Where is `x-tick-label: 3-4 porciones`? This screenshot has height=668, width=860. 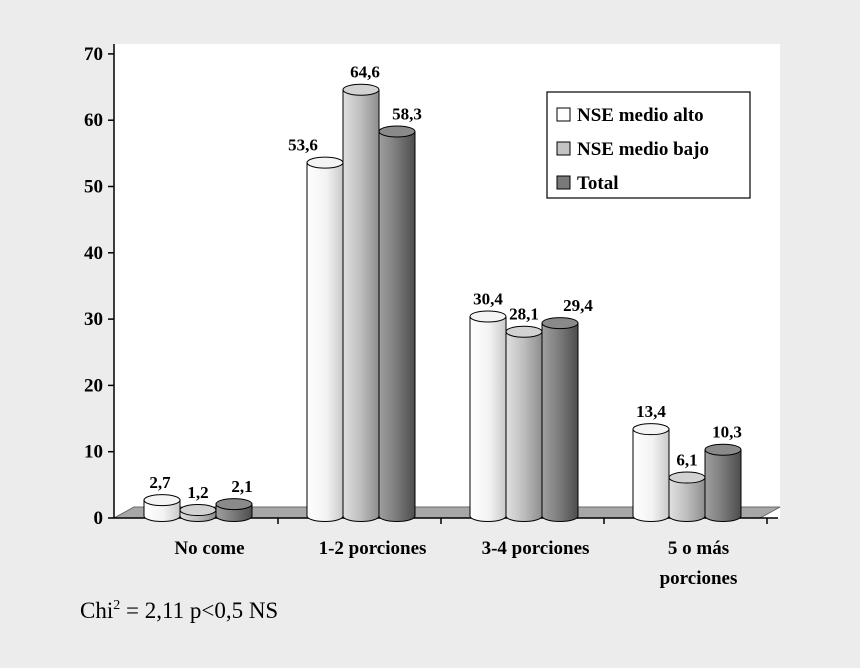 x-tick-label: 3-4 porciones is located at coordinates (536, 548).